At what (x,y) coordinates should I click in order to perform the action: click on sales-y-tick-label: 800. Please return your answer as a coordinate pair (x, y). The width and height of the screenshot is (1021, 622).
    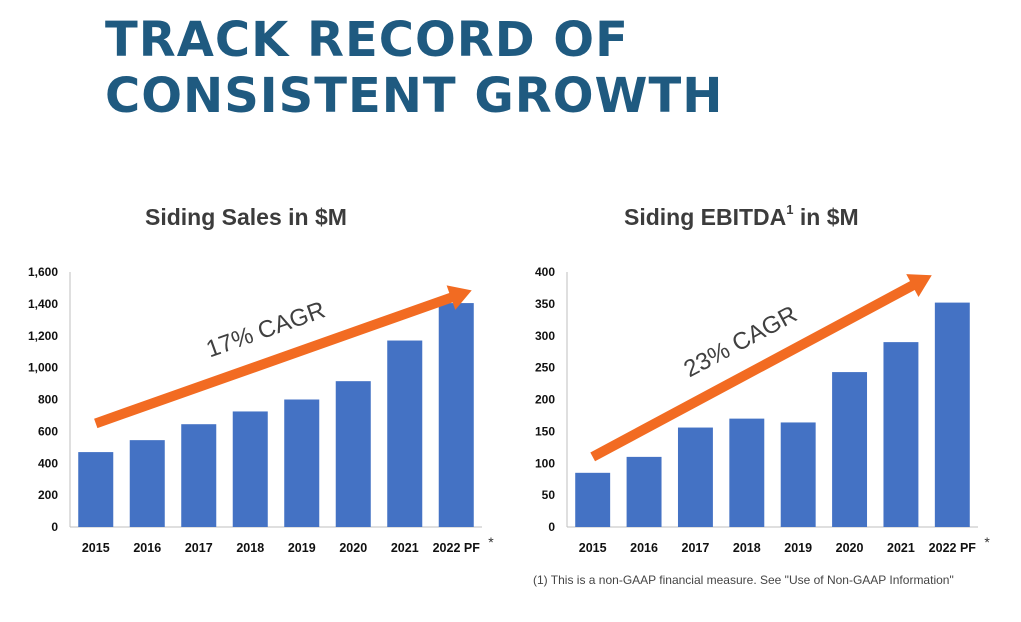
    Looking at the image, I should click on (48, 400).